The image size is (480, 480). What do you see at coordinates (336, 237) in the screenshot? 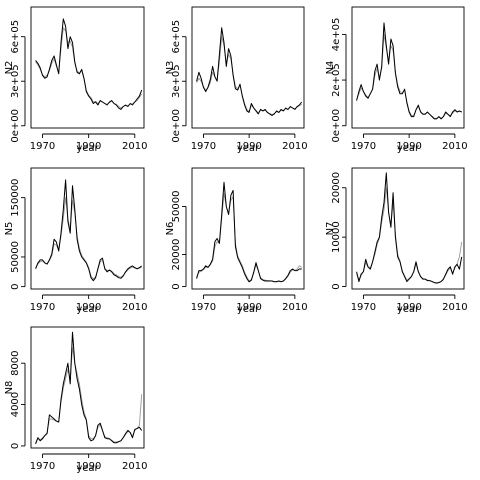
I see `y-tick-label: 10000` at bounding box center [336, 237].